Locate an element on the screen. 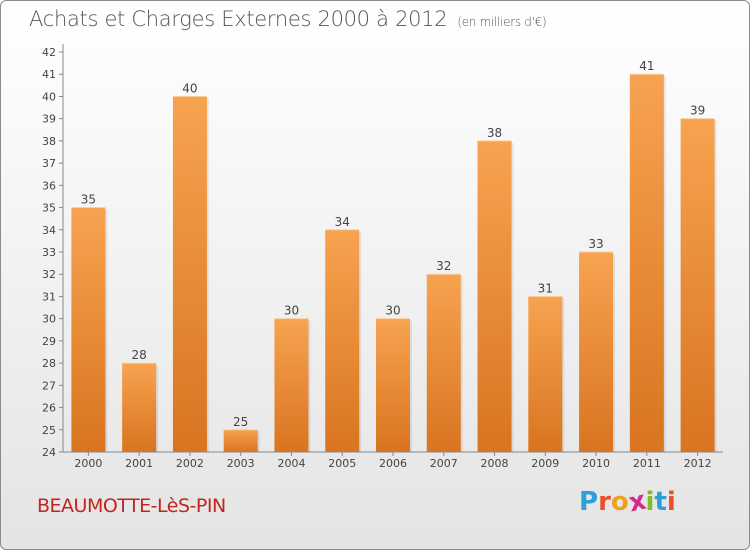 The height and width of the screenshot is (550, 750). logo-letter: t is located at coordinates (660, 502).